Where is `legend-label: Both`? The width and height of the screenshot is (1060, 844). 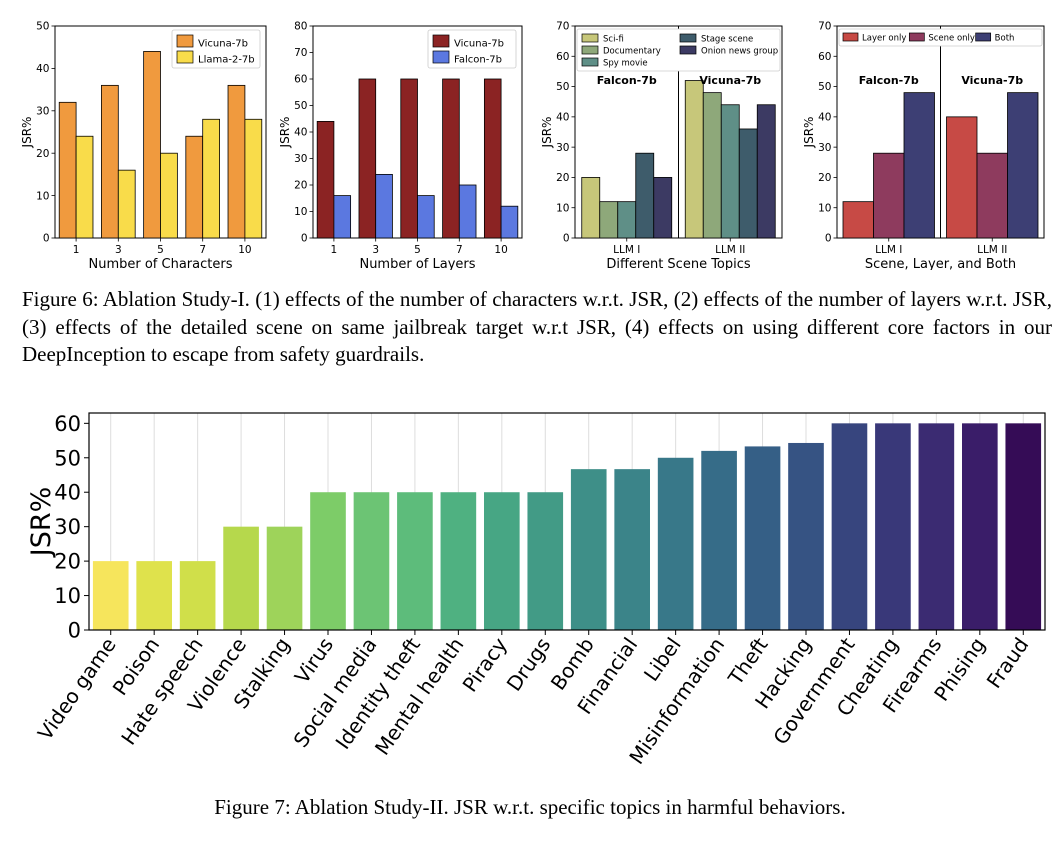 legend-label: Both is located at coordinates (1005, 39).